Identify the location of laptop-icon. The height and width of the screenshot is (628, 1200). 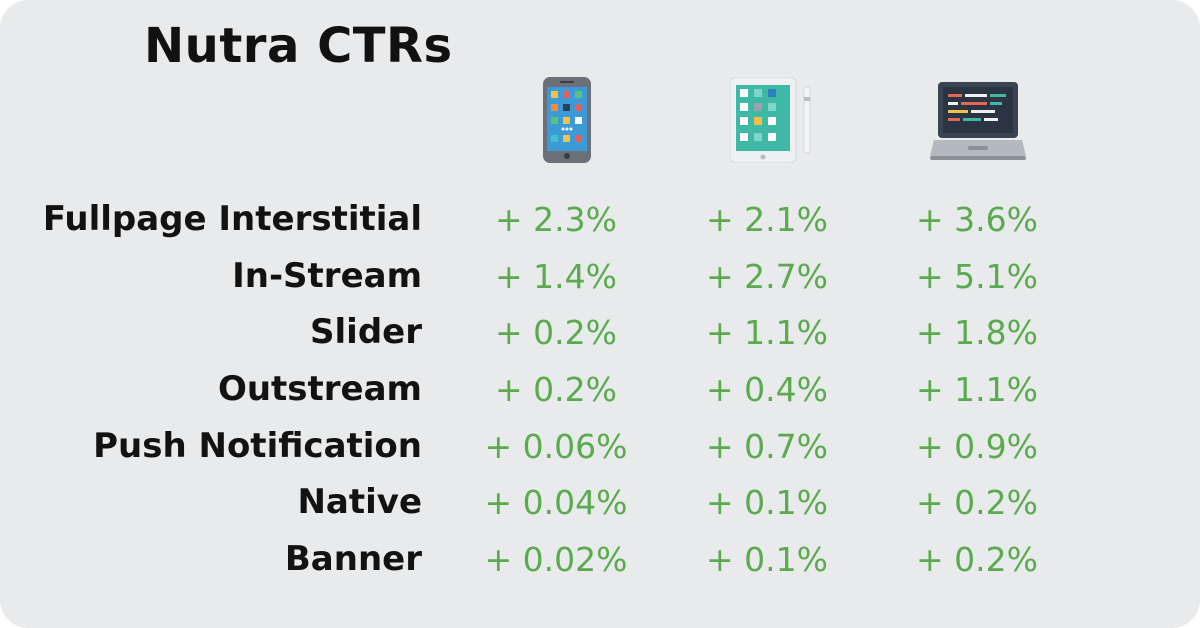
(978, 124).